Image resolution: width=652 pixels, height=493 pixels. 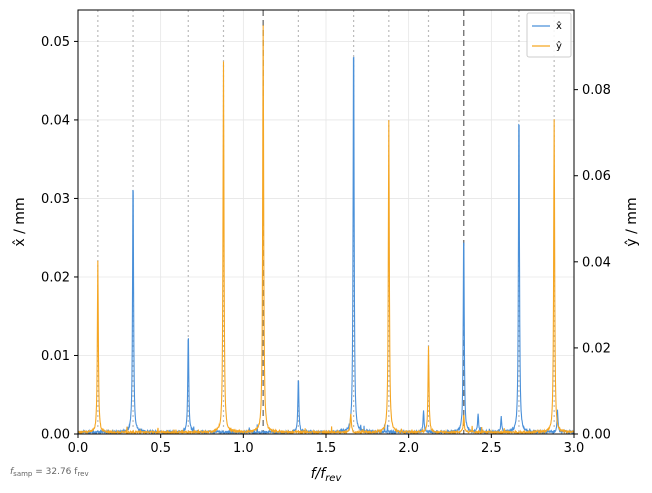 What do you see at coordinates (160, 448) in the screenshot?
I see `x-tick-label: 0.5` at bounding box center [160, 448].